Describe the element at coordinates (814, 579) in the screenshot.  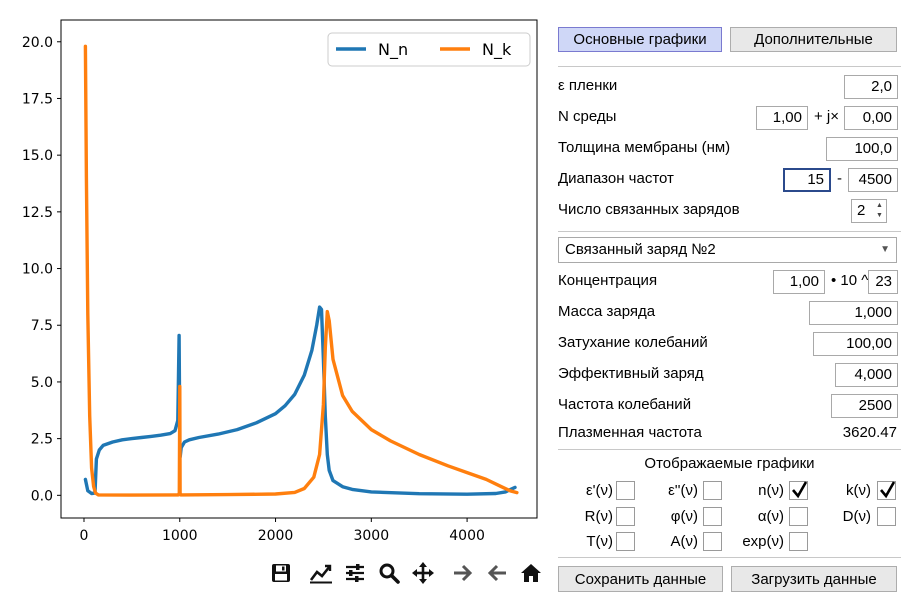
I see `load-data-button: Загрузить данные` at that location.